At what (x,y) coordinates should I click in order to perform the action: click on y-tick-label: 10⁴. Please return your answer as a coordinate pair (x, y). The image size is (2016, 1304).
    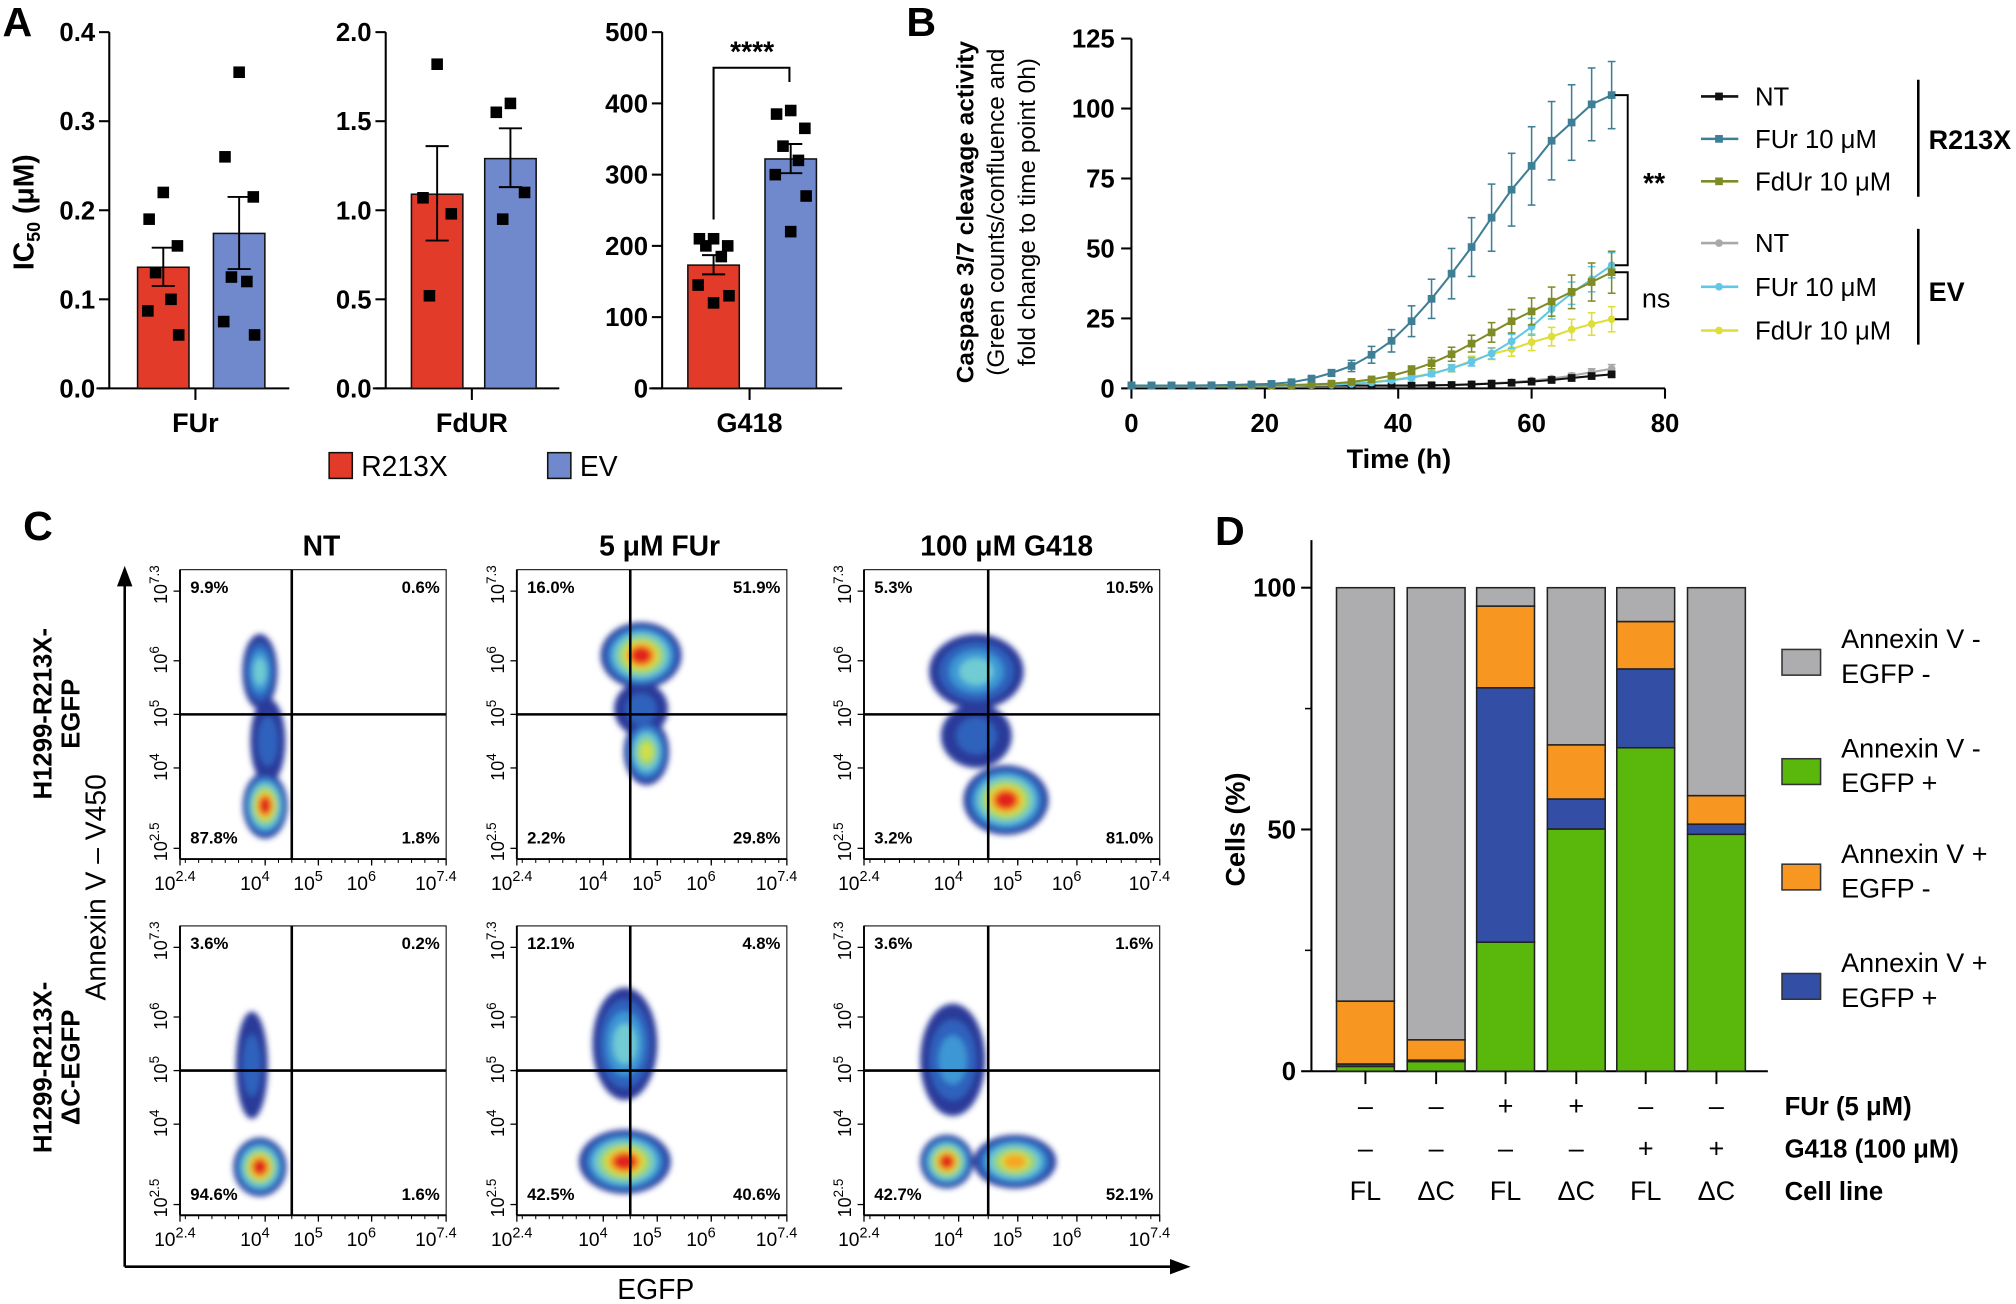
    Looking at the image, I should click on (159, 767).